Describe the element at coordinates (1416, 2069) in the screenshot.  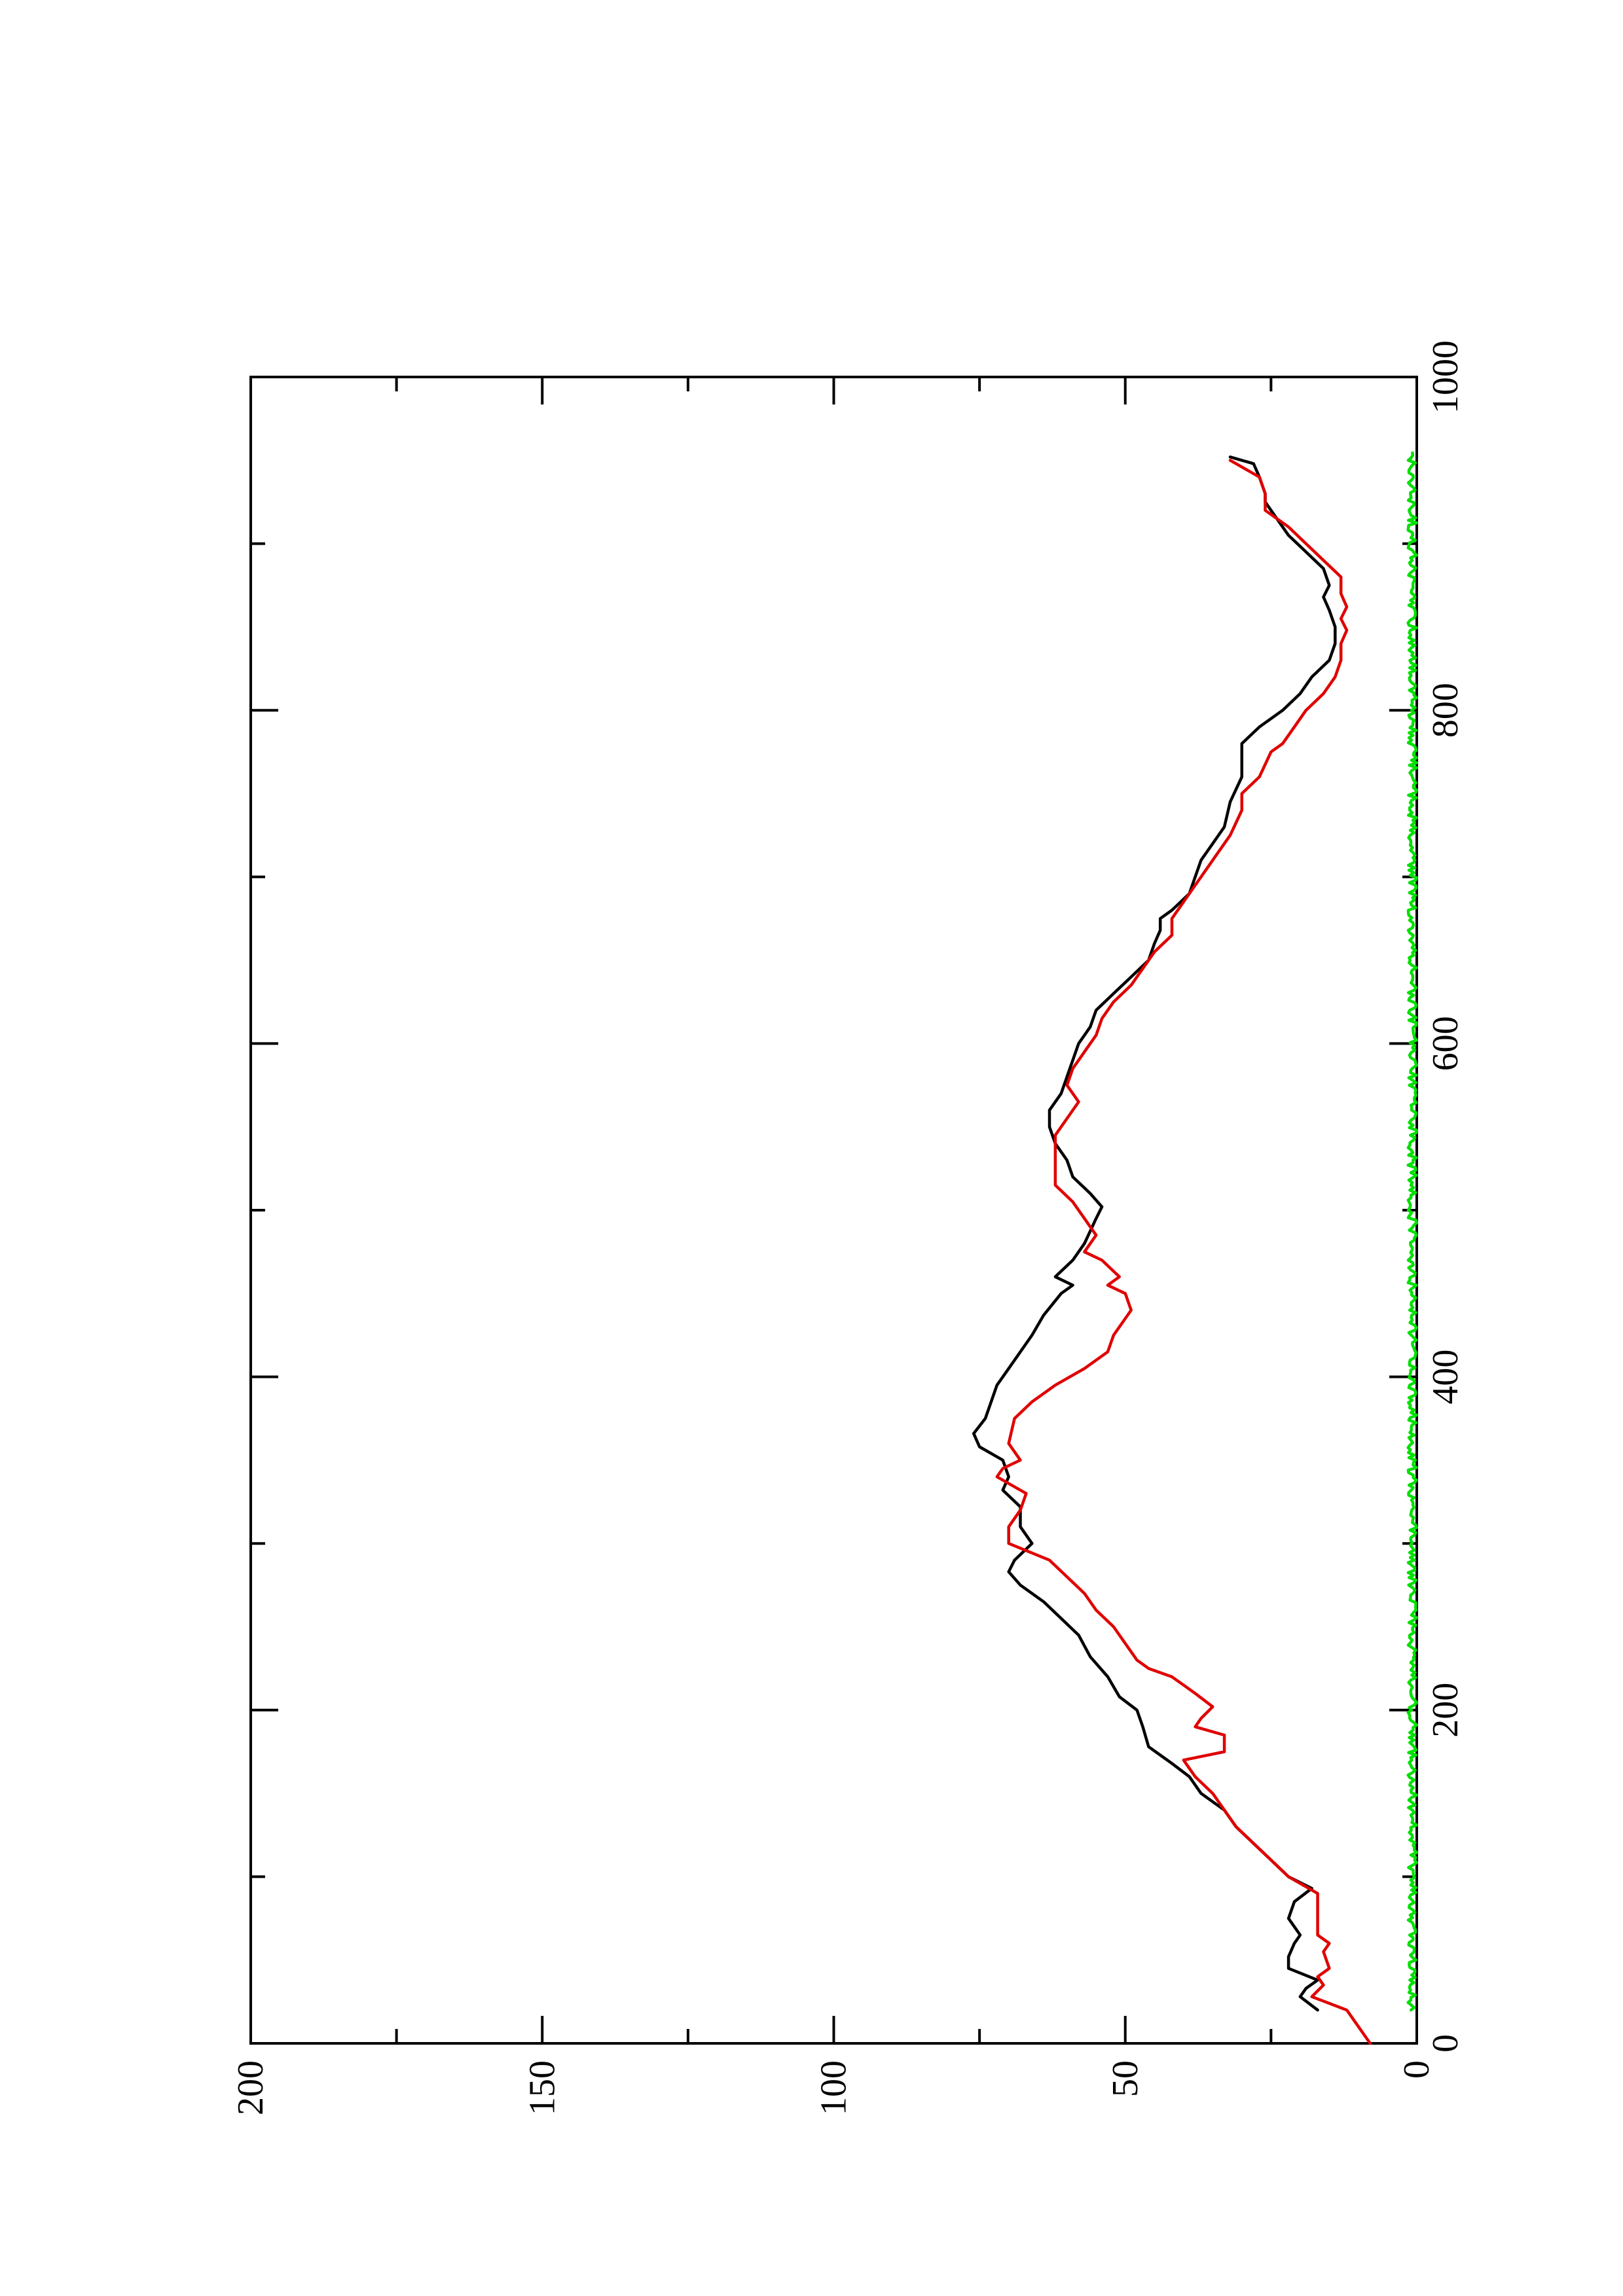
I see `y-tick-label: 0` at that location.